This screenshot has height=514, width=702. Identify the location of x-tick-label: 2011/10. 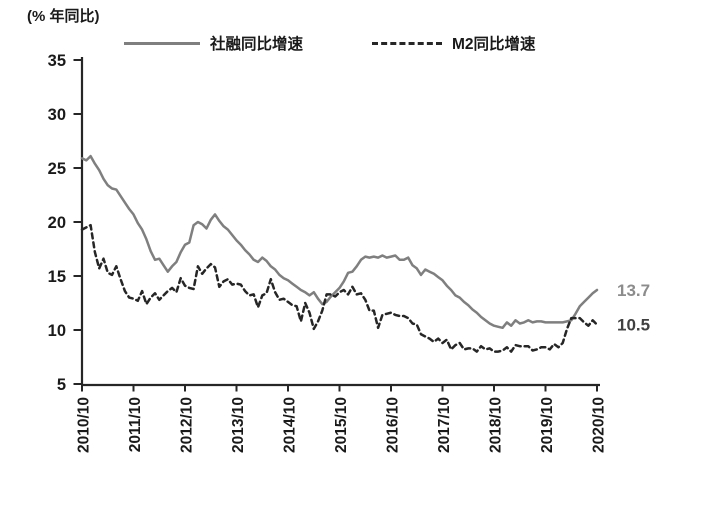
(135, 424).